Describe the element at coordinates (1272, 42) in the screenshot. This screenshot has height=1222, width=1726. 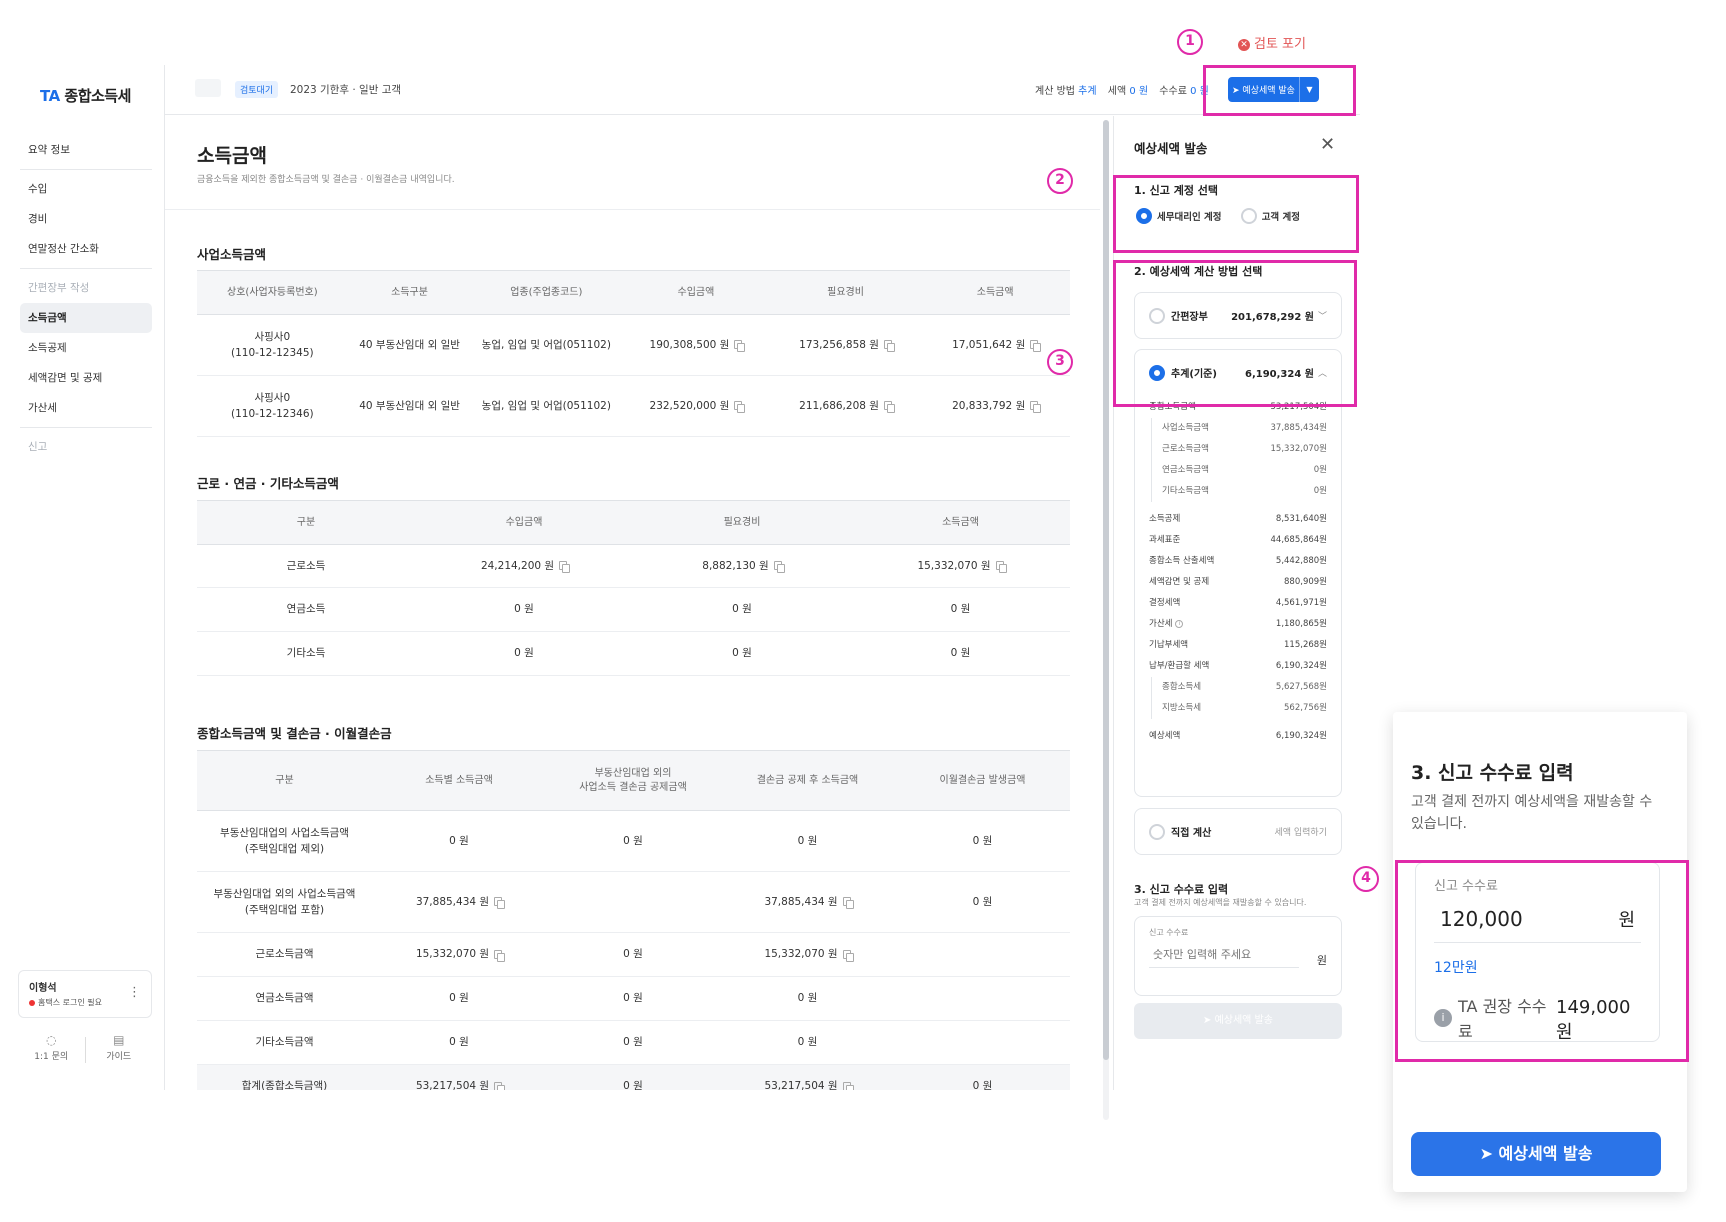
I see `abandon-review-button: ✕ 검토 포기` at that location.